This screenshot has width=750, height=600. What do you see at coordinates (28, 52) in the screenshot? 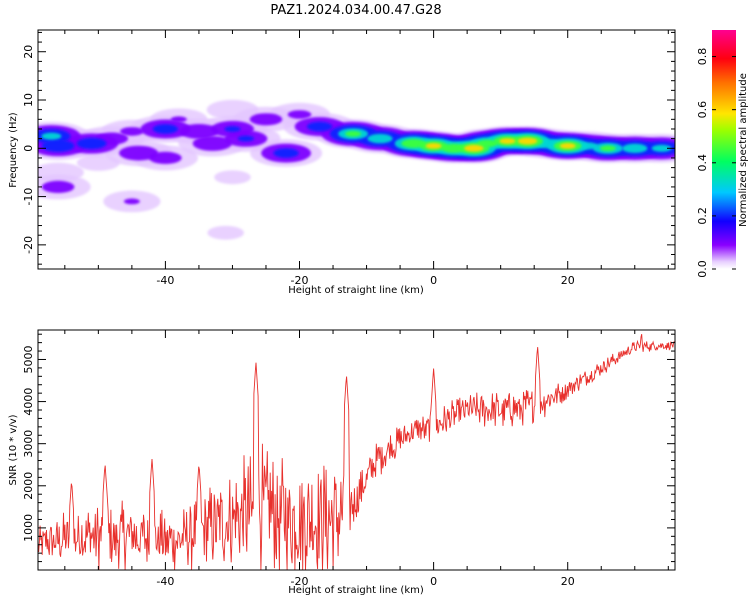
I see `y-tick-label: 20` at bounding box center [28, 52].